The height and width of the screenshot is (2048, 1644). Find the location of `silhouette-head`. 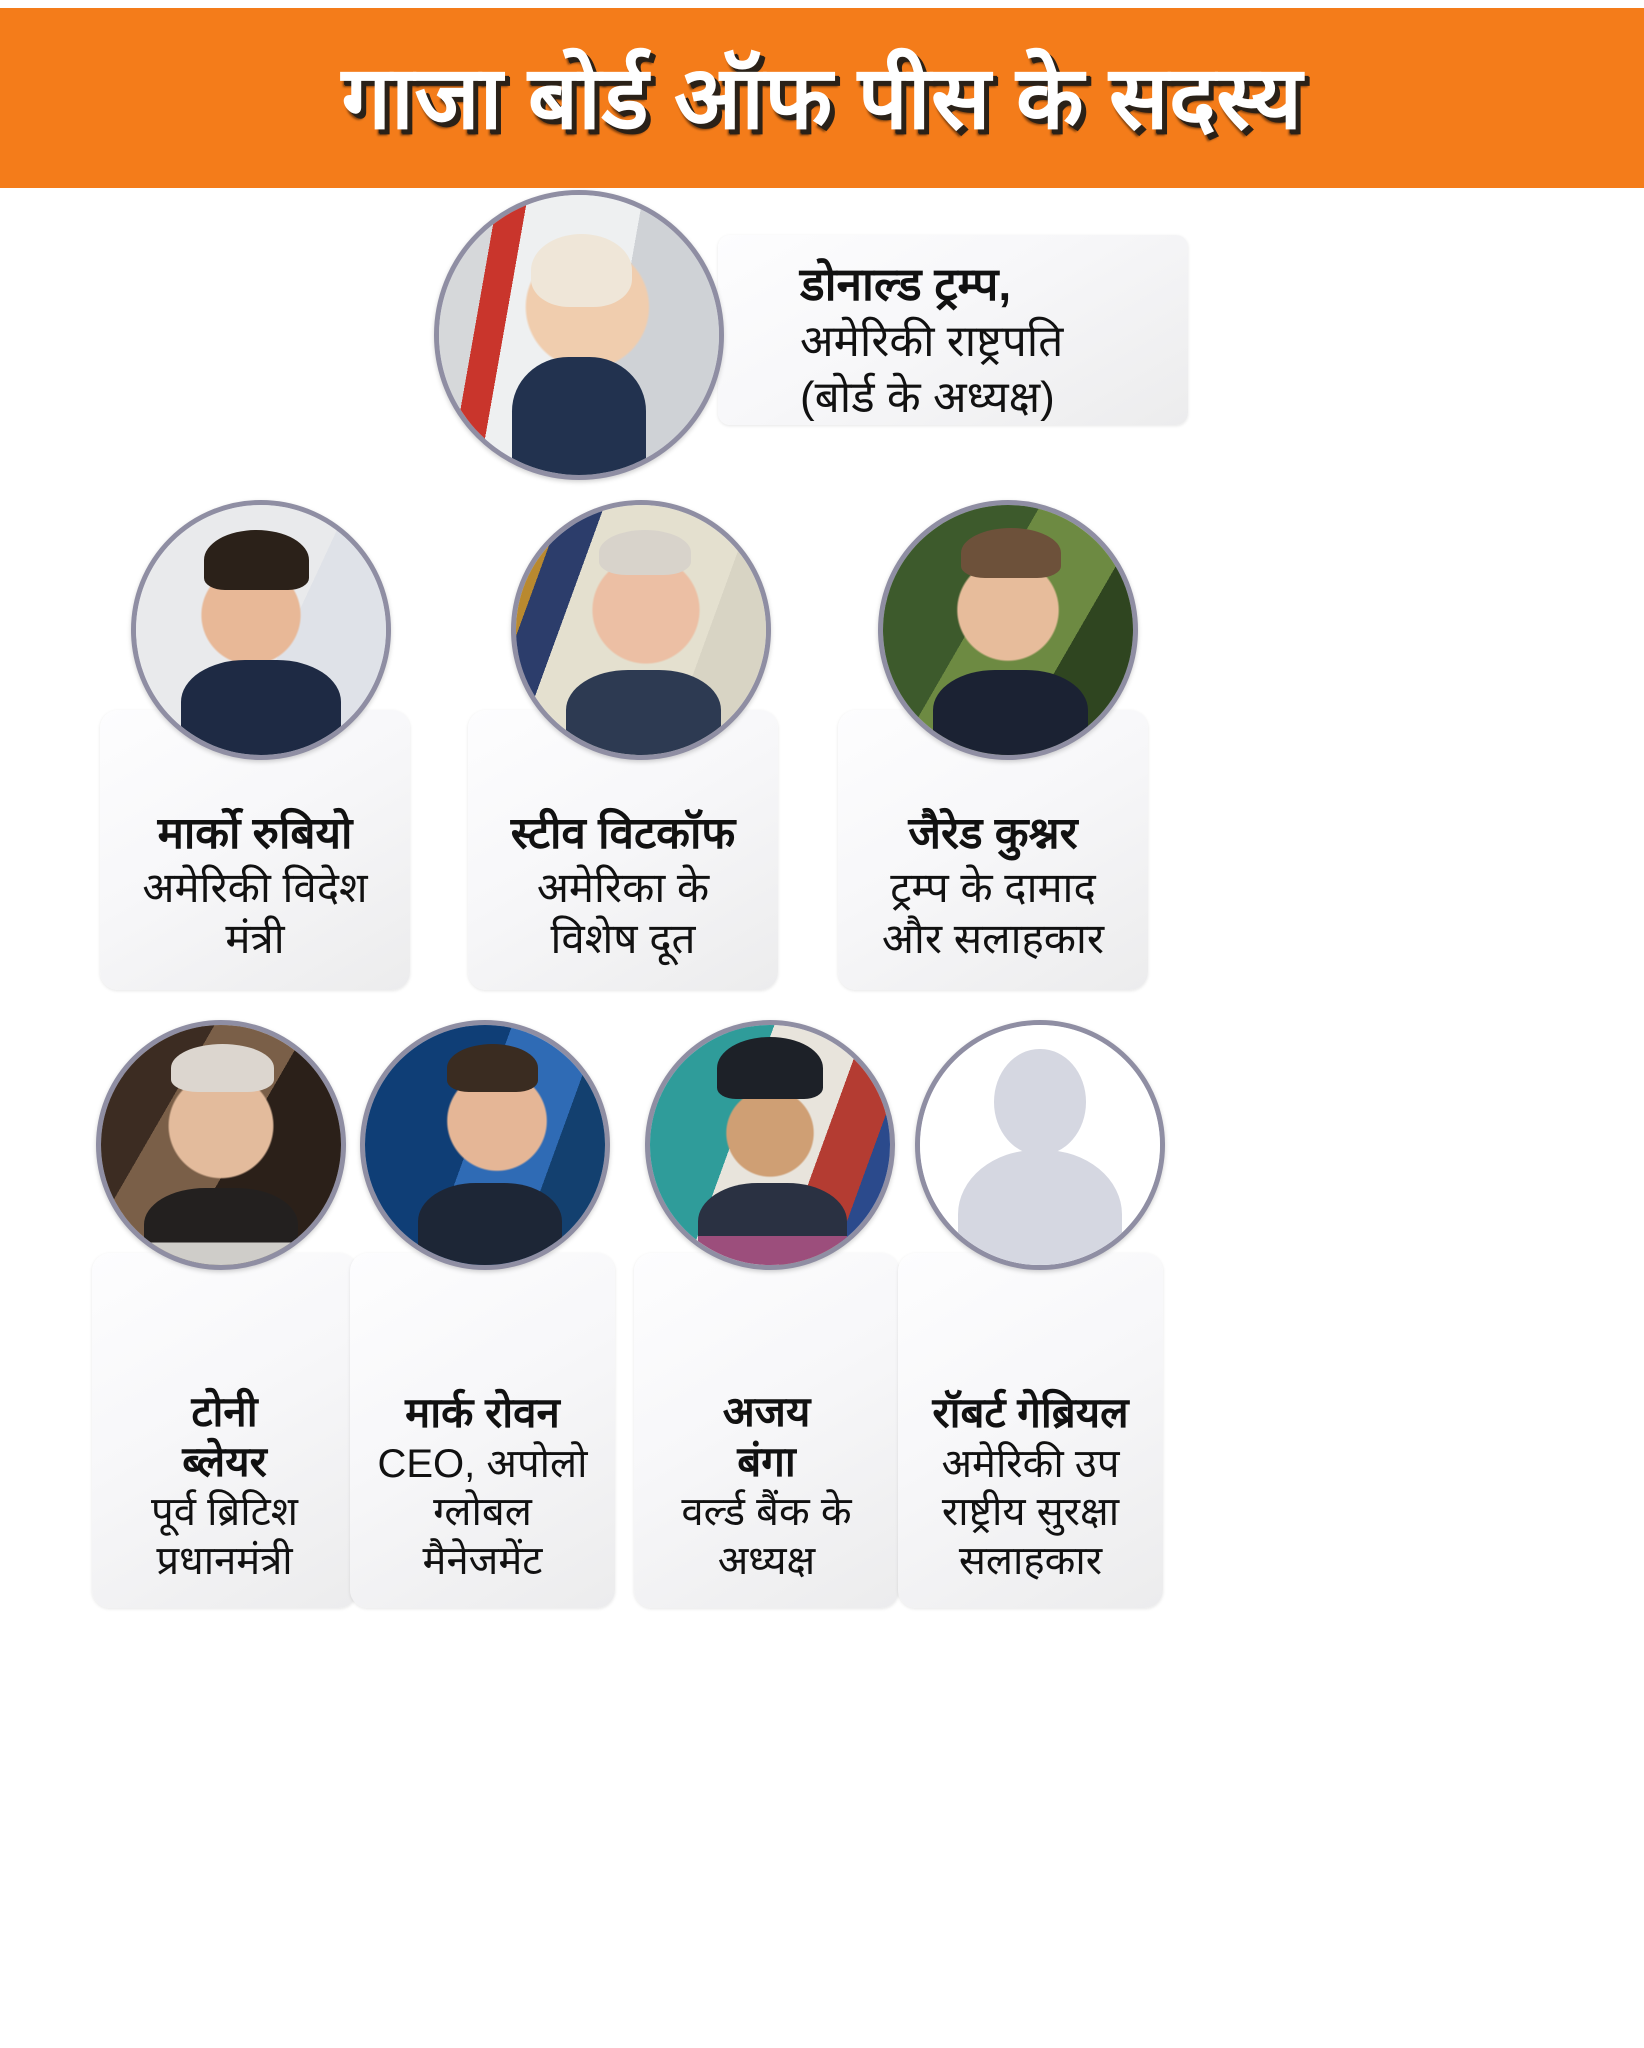

silhouette-head is located at coordinates (1040, 1102).